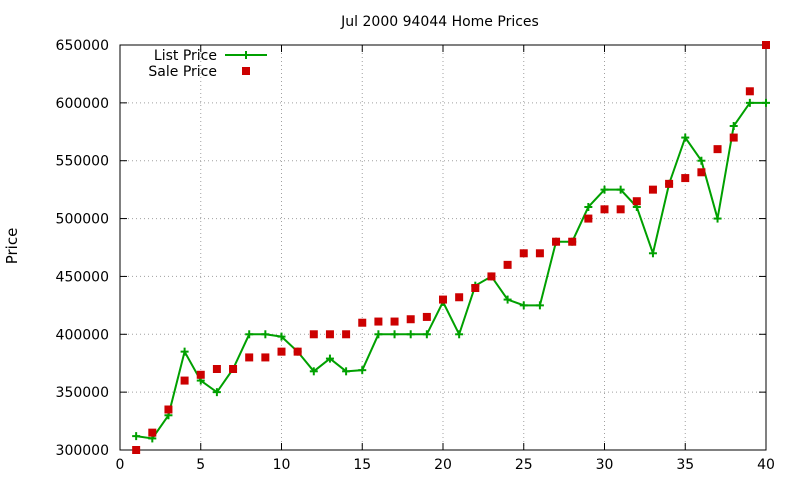 The height and width of the screenshot is (480, 800). I want to click on legend-label: Sale Price, so click(182, 72).